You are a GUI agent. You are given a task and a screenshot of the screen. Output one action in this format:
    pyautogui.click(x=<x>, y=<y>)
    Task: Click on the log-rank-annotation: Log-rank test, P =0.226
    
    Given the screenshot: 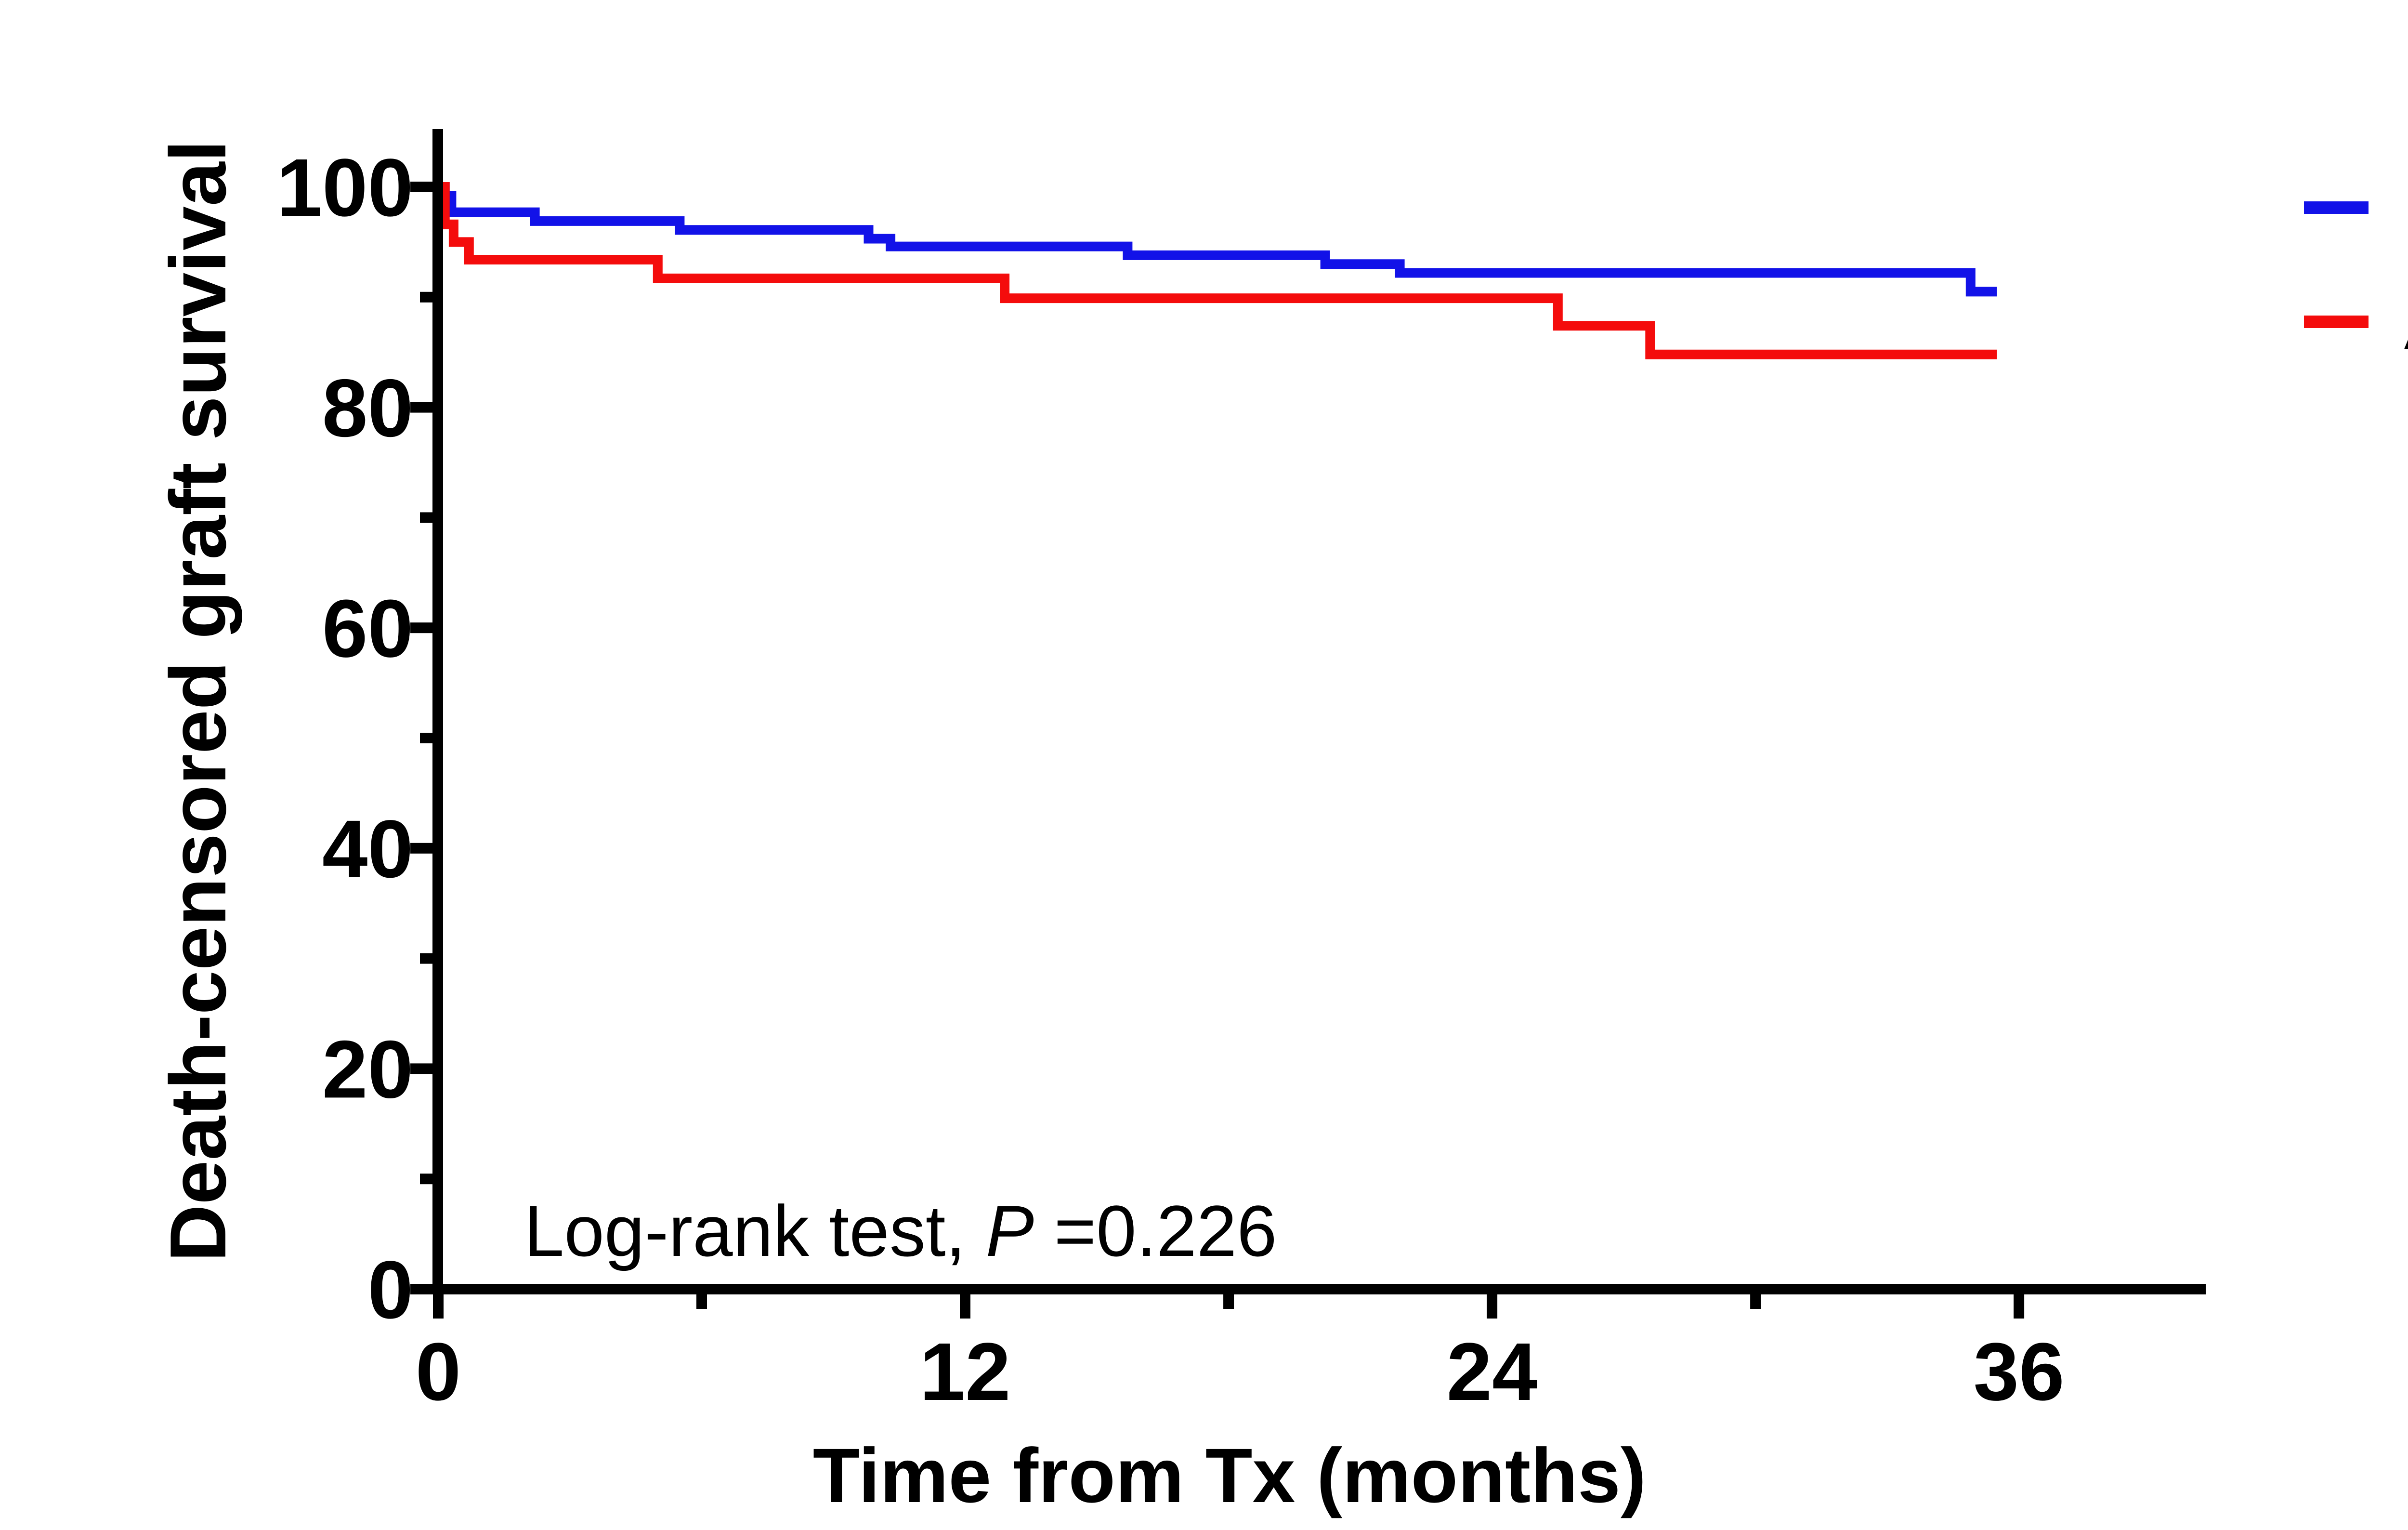 What is the action you would take?
    pyautogui.click(x=900, y=1231)
    